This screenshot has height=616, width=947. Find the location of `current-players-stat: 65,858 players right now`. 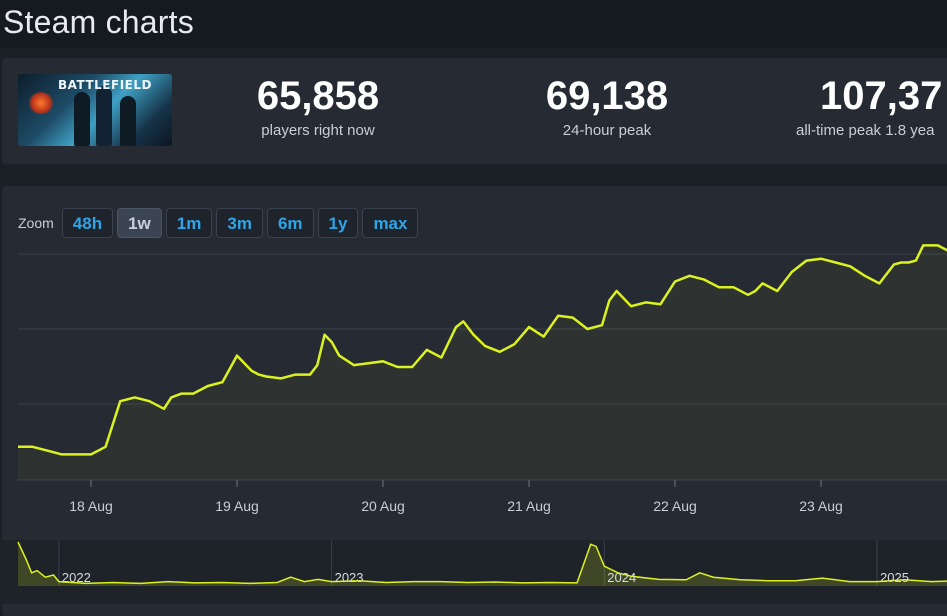

current-players-stat: 65,858 players right now is located at coordinates (318, 105).